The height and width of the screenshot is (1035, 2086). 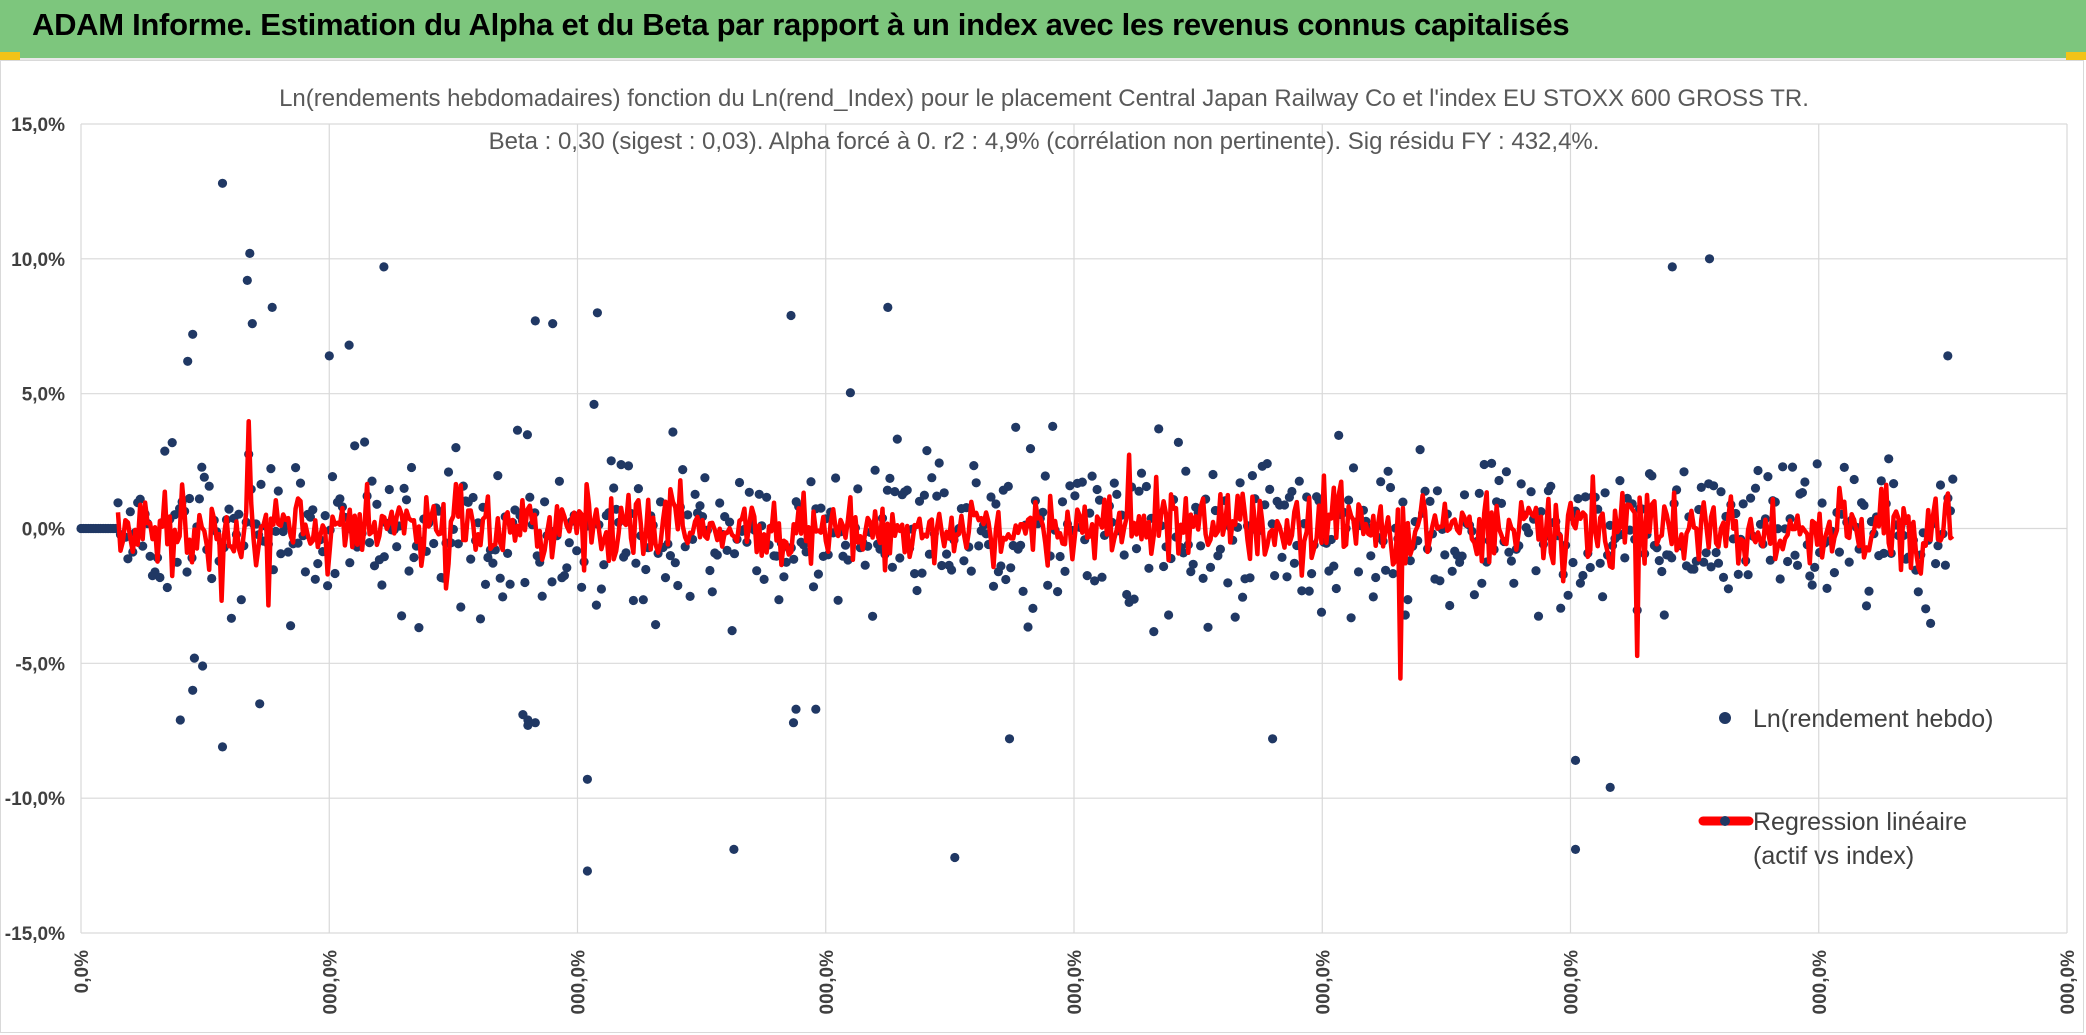 What do you see at coordinates (1833, 856) in the screenshot?
I see `legend-label-regression-line2: (actif vs index)` at bounding box center [1833, 856].